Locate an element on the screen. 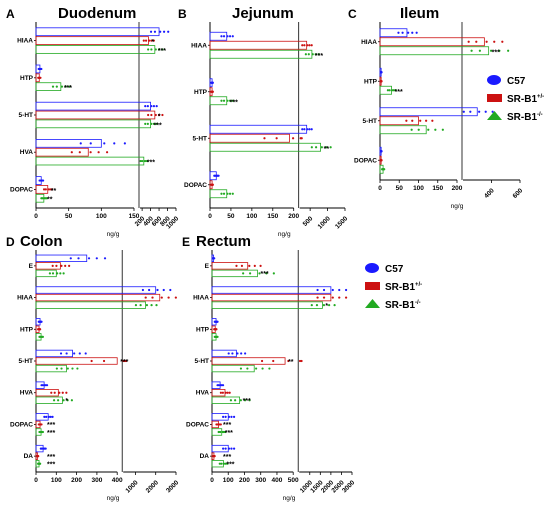 Image resolution: width=550 pixels, height=521 pixels. significance-marker: ** is located at coordinates (291, 362).